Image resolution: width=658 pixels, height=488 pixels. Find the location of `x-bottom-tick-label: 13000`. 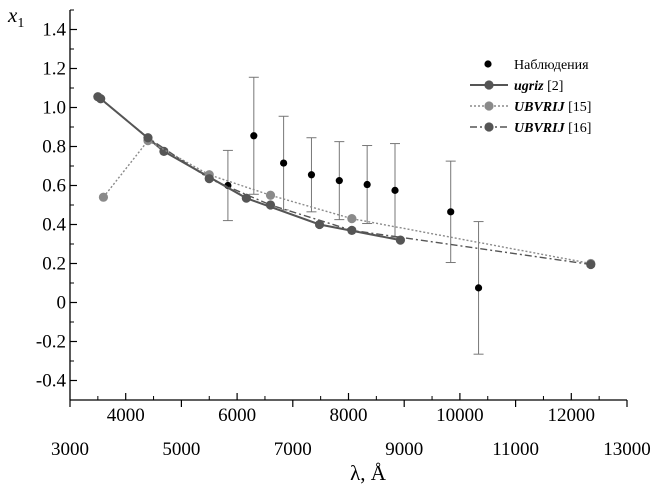

x-bottom-tick-label: 13000 is located at coordinates (627, 449).